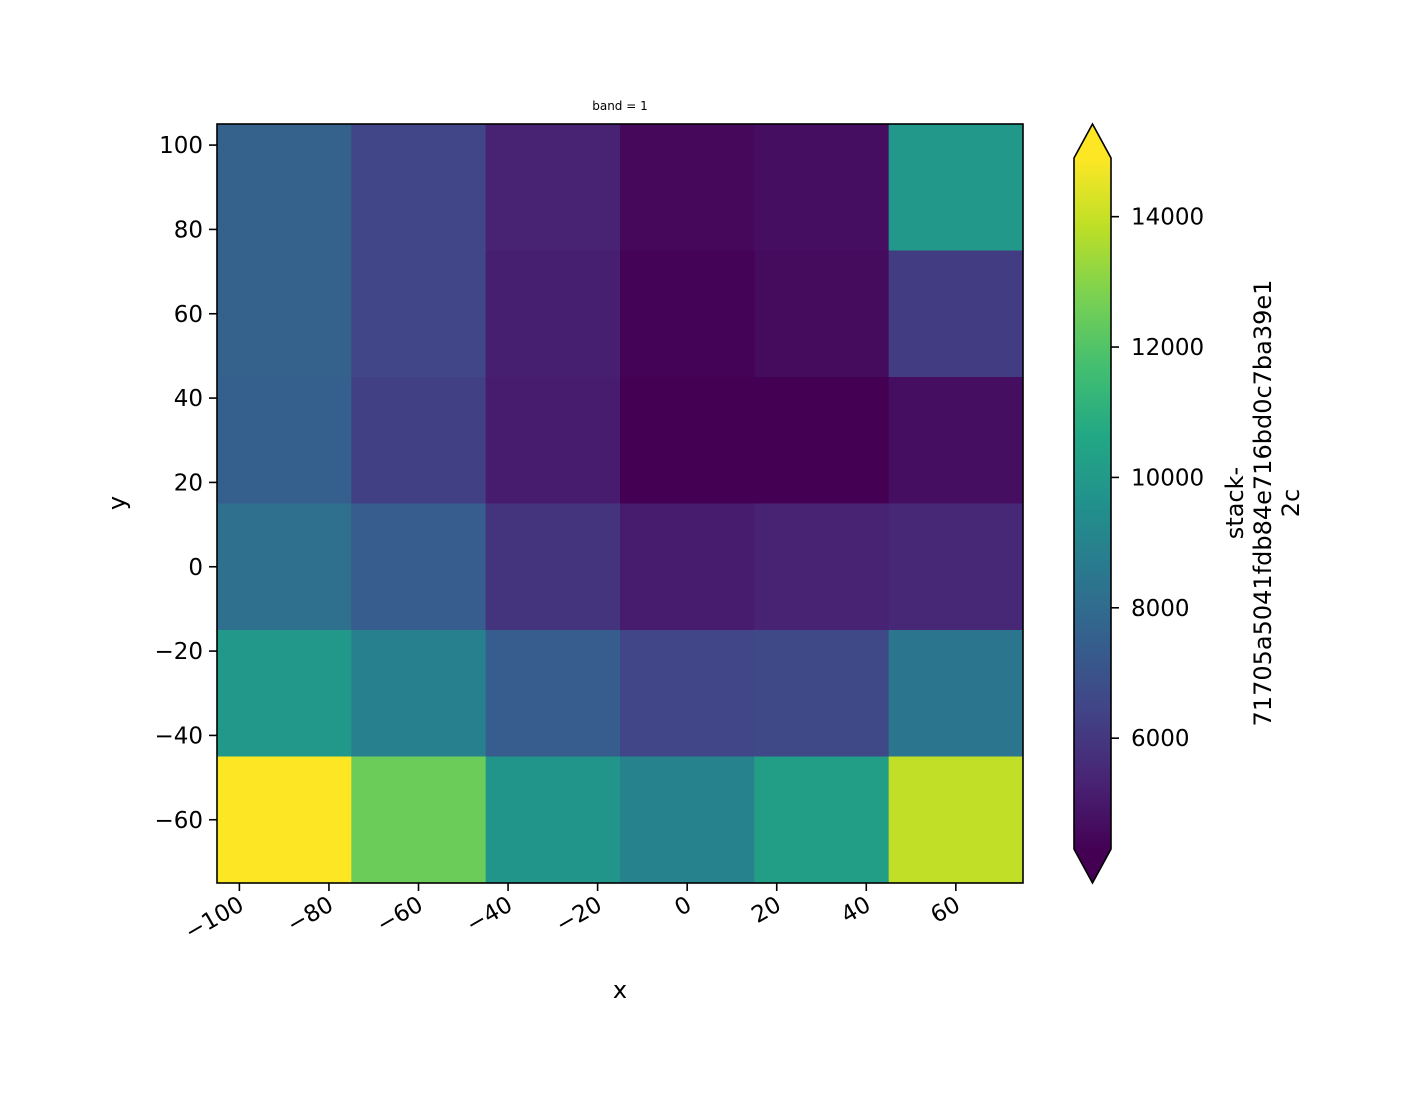 Image resolution: width=1423 pixels, height=1104 pixels. Describe the element at coordinates (1092, 866) in the screenshot. I see `colorbar-extend-min` at that location.